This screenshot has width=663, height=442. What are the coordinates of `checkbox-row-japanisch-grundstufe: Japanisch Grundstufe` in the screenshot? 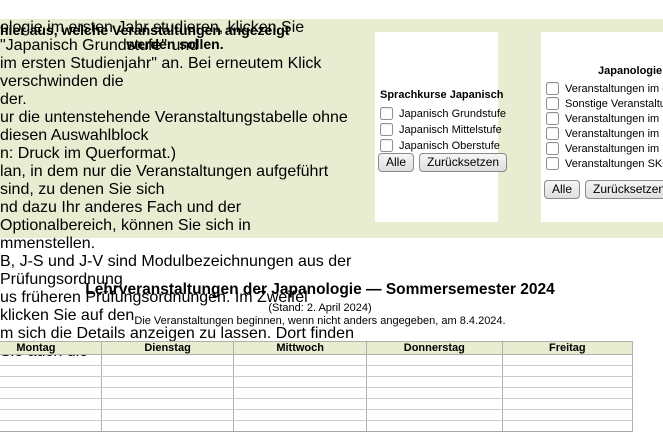 It's located at (443, 113).